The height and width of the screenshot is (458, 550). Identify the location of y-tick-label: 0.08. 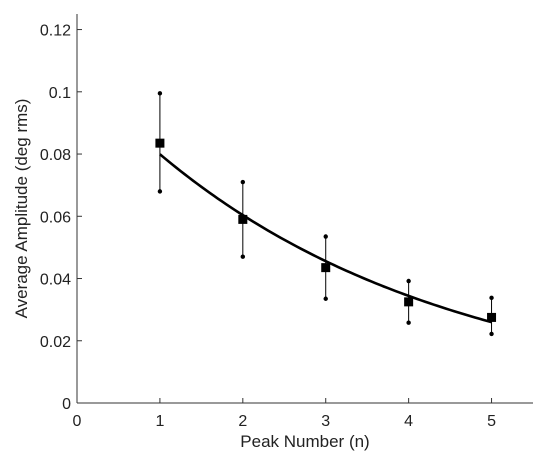
(55, 155).